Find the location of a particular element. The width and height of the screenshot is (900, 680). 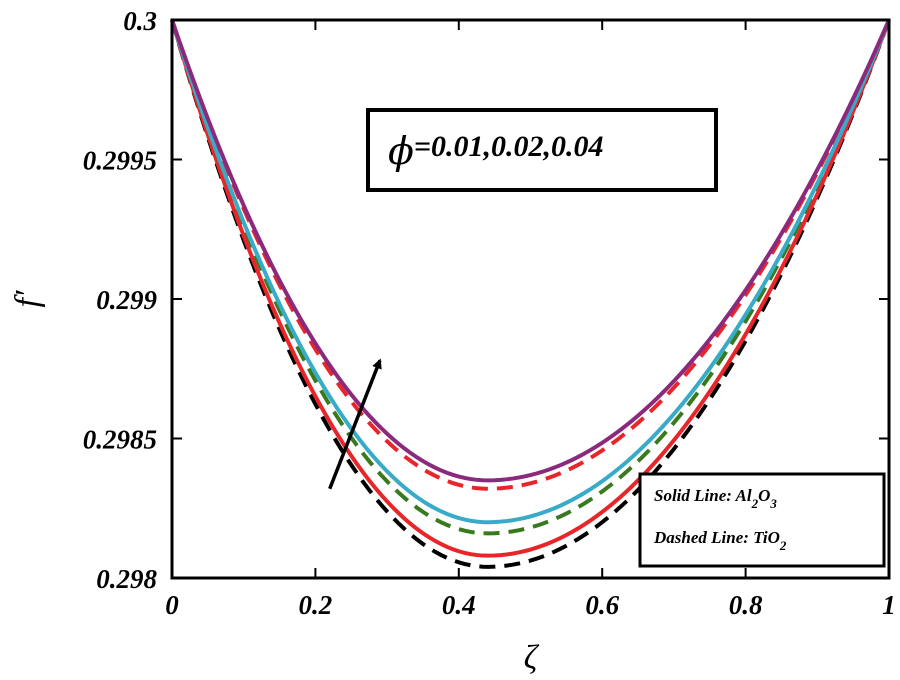

x-tick-label: 0 is located at coordinates (172, 605).